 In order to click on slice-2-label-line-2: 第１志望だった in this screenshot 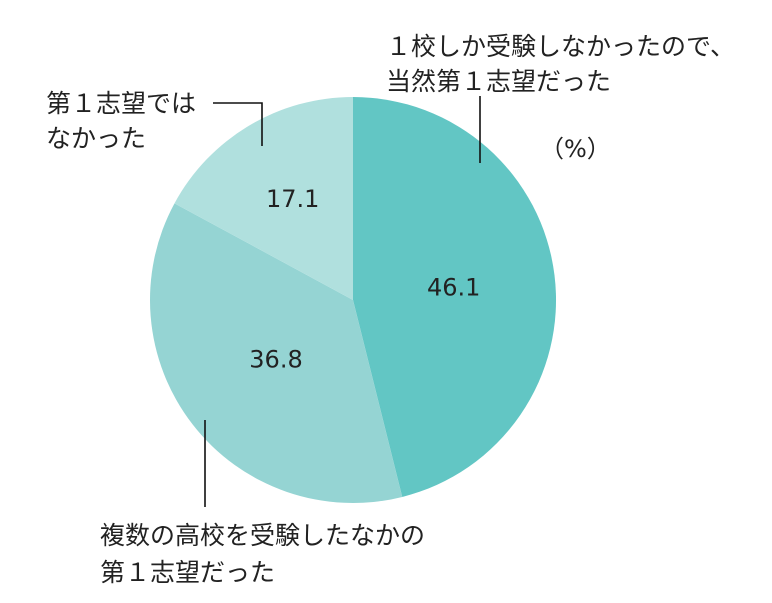, I will do `click(187, 572)`.